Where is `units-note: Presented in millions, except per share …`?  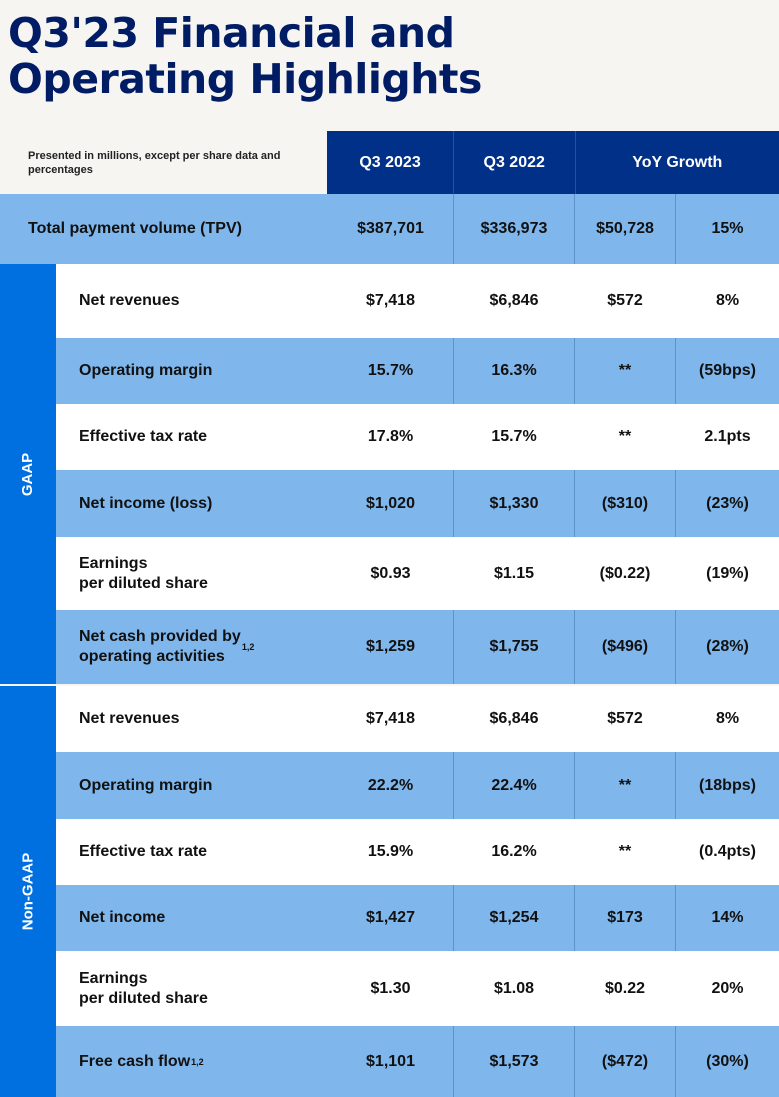 units-note: Presented in millions, except per share … is located at coordinates (154, 162).